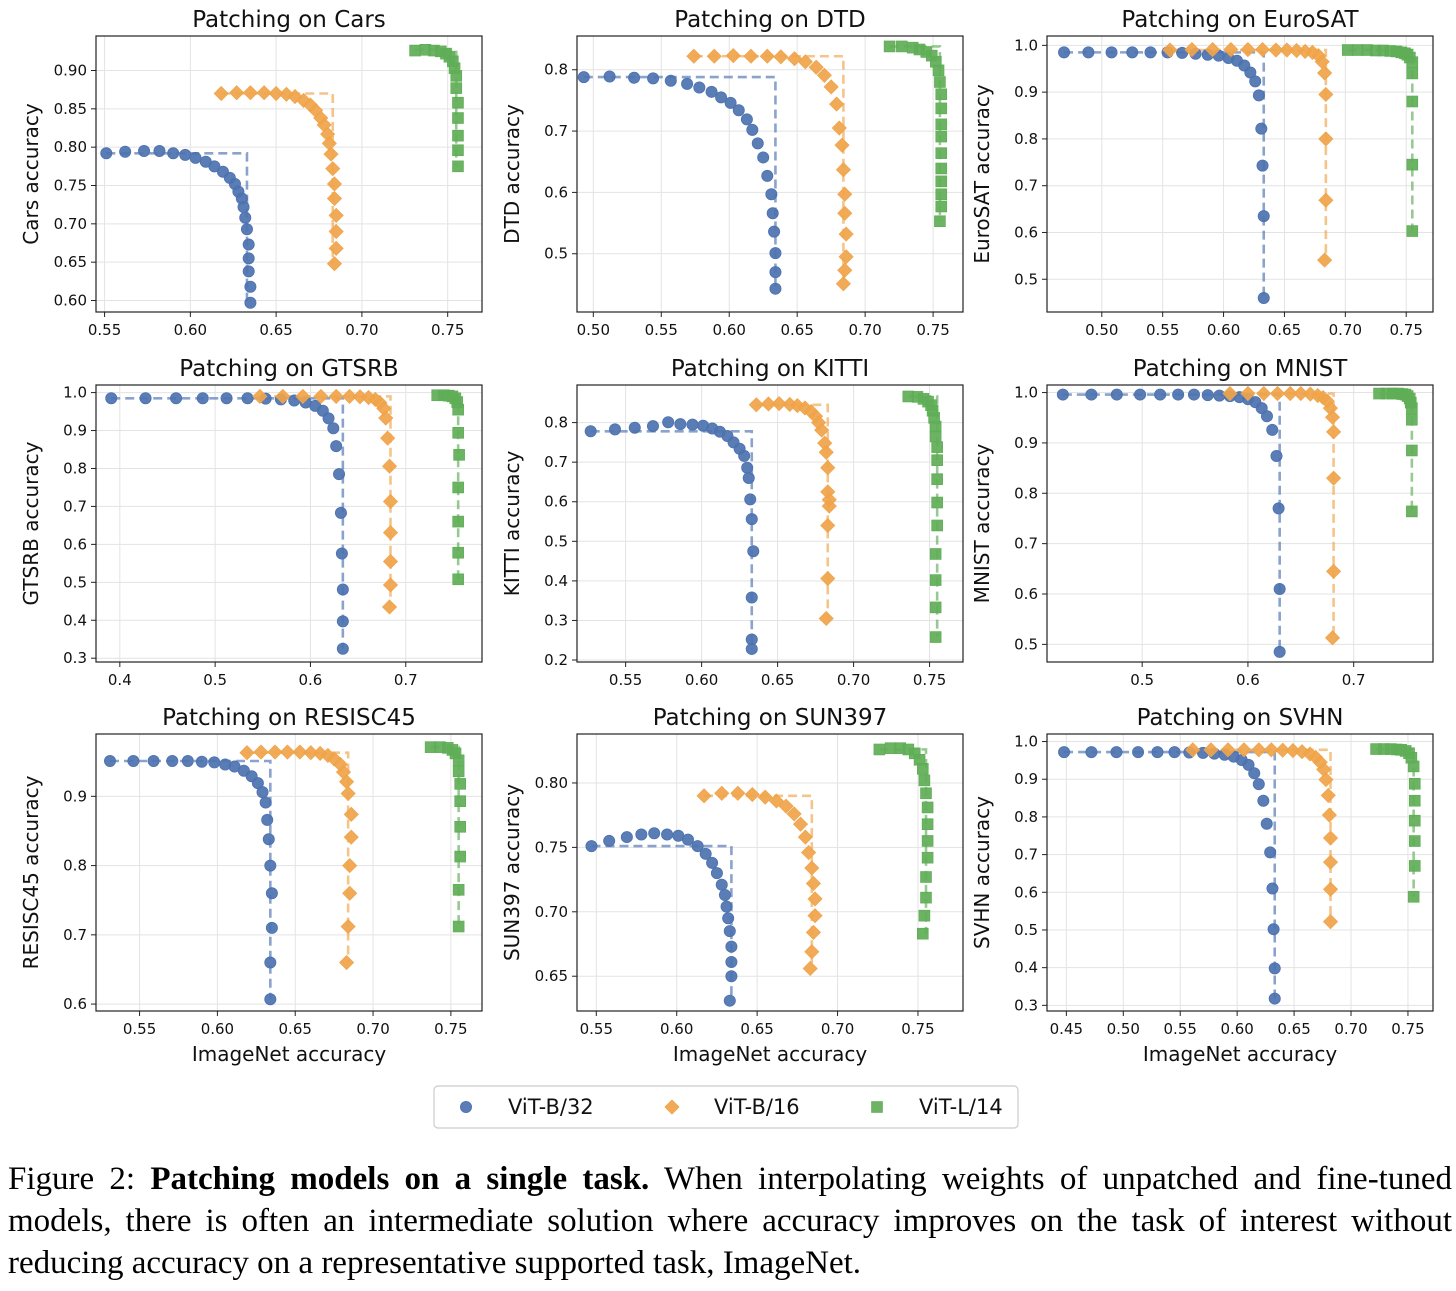  What do you see at coordinates (769, 20) in the screenshot?
I see `chart-title: Patching on DTD` at bounding box center [769, 20].